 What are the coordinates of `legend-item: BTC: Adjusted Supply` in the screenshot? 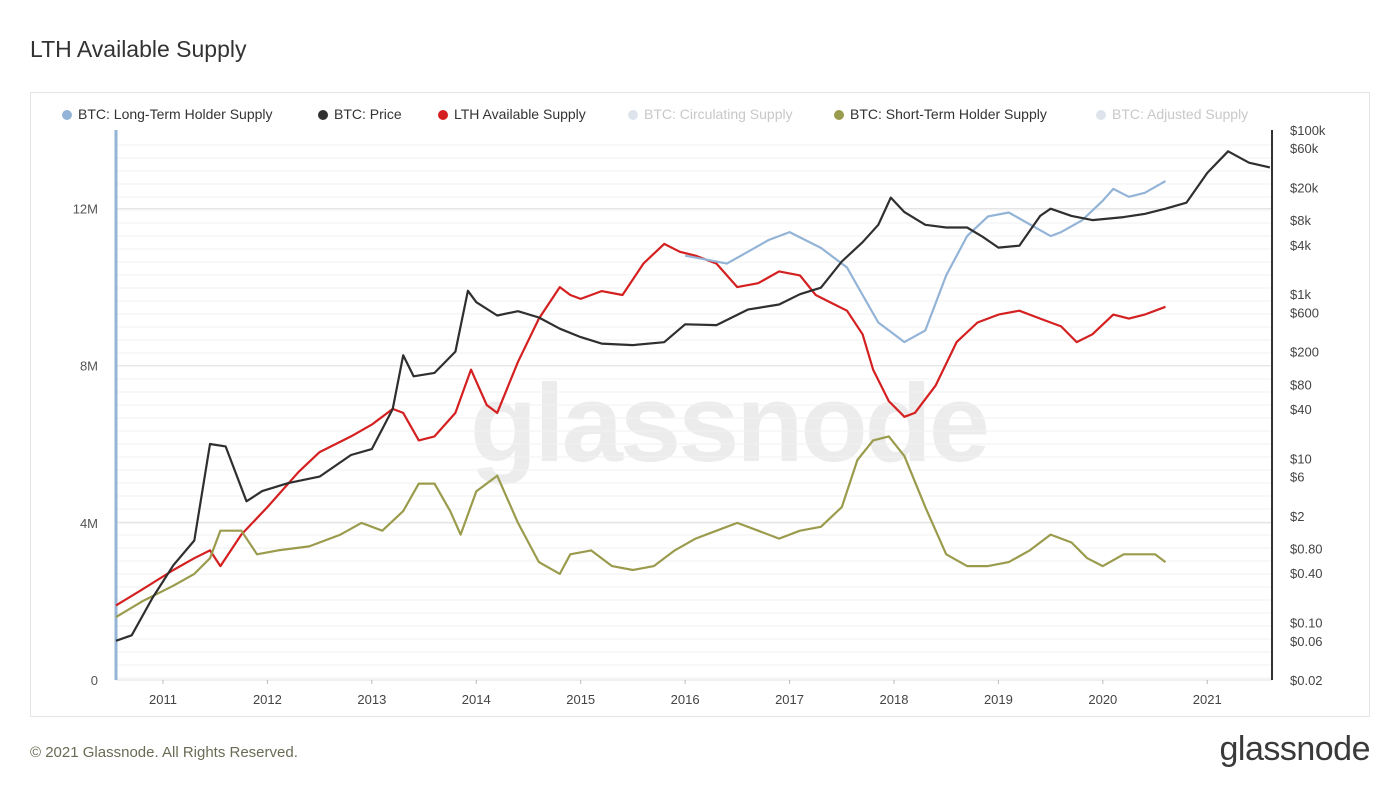 It's located at (1172, 114).